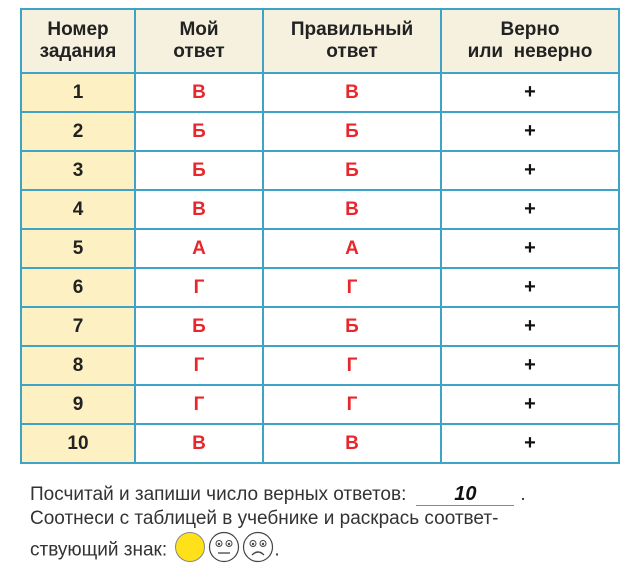 The image size is (628, 577). I want to click on header-correct-answer-line1: Правильный, so click(352, 29).